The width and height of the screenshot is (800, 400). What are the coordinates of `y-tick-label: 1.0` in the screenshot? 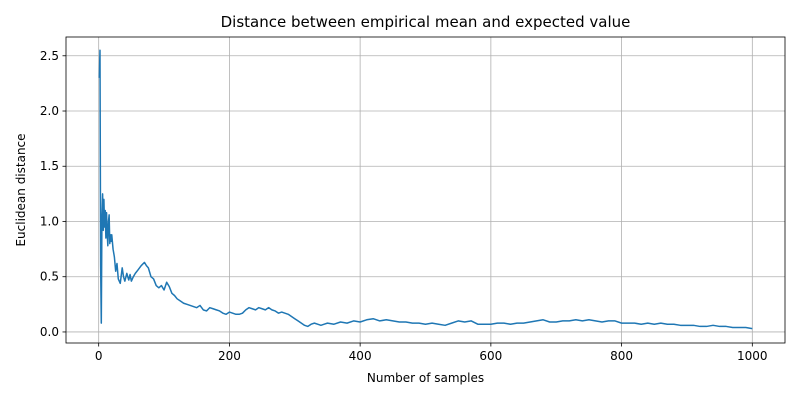 It's located at (49, 221).